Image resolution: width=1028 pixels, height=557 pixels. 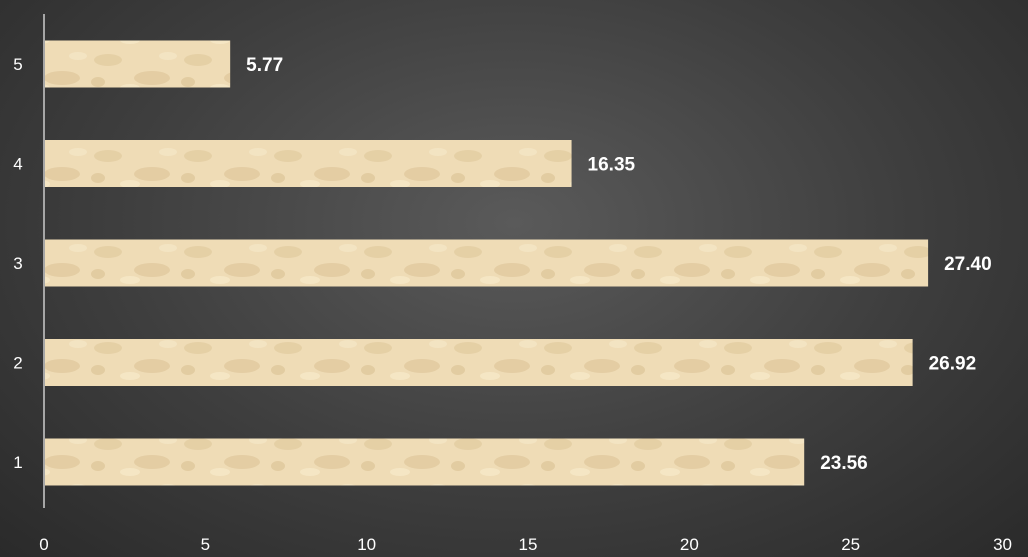 What do you see at coordinates (17, 363) in the screenshot?
I see `y-tick-label: 2` at bounding box center [17, 363].